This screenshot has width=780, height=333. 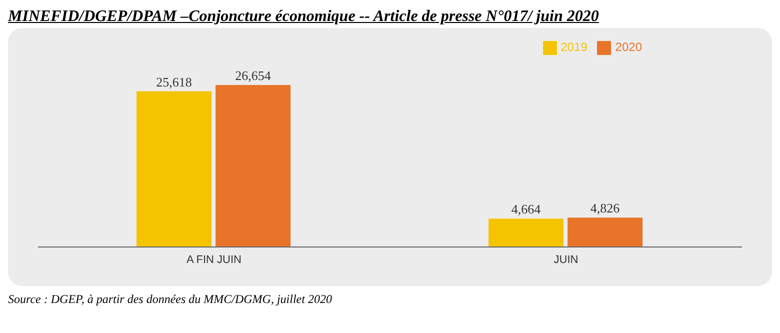 What do you see at coordinates (174, 82) in the screenshot?
I see `data-label: 25,618` at bounding box center [174, 82].